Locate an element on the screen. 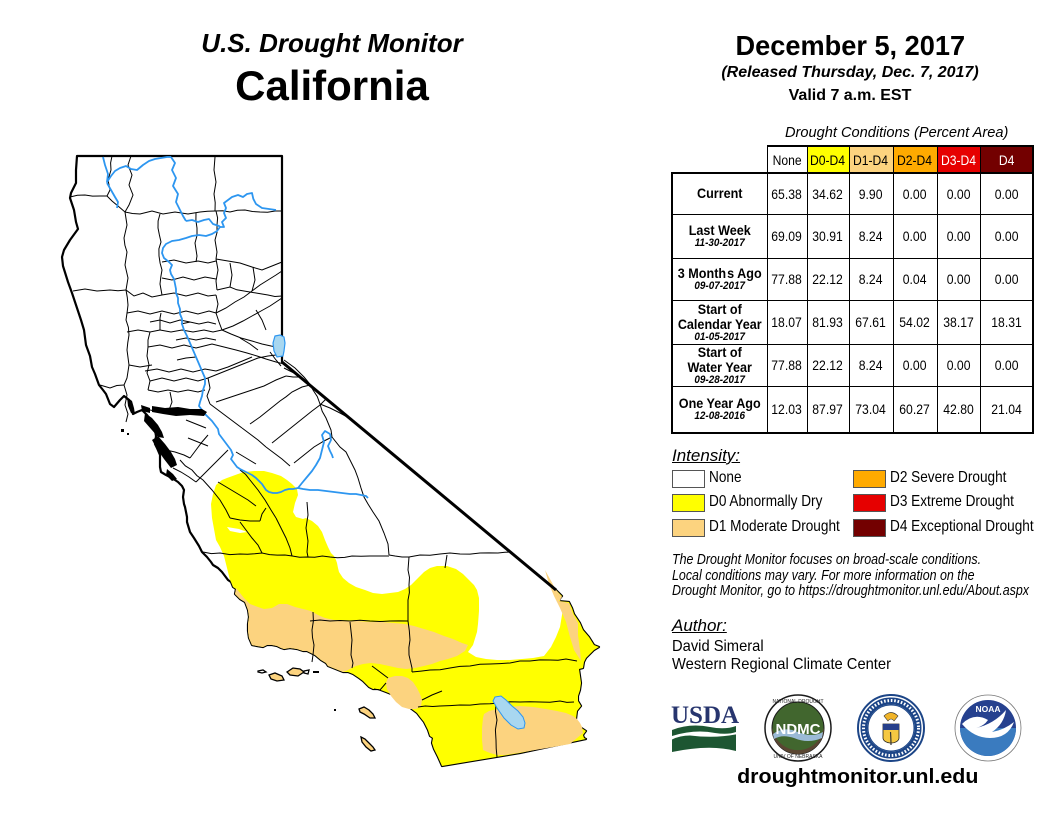 This screenshot has height=816, width=1056. svg-text: USDA is located at coordinates (705, 716).